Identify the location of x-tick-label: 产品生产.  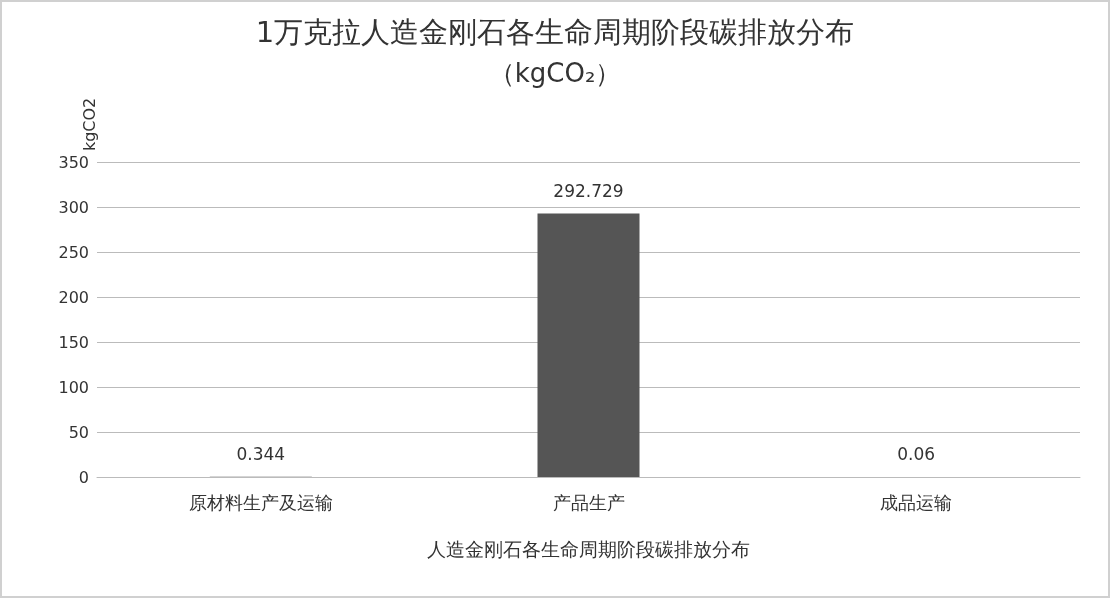
(588, 502).